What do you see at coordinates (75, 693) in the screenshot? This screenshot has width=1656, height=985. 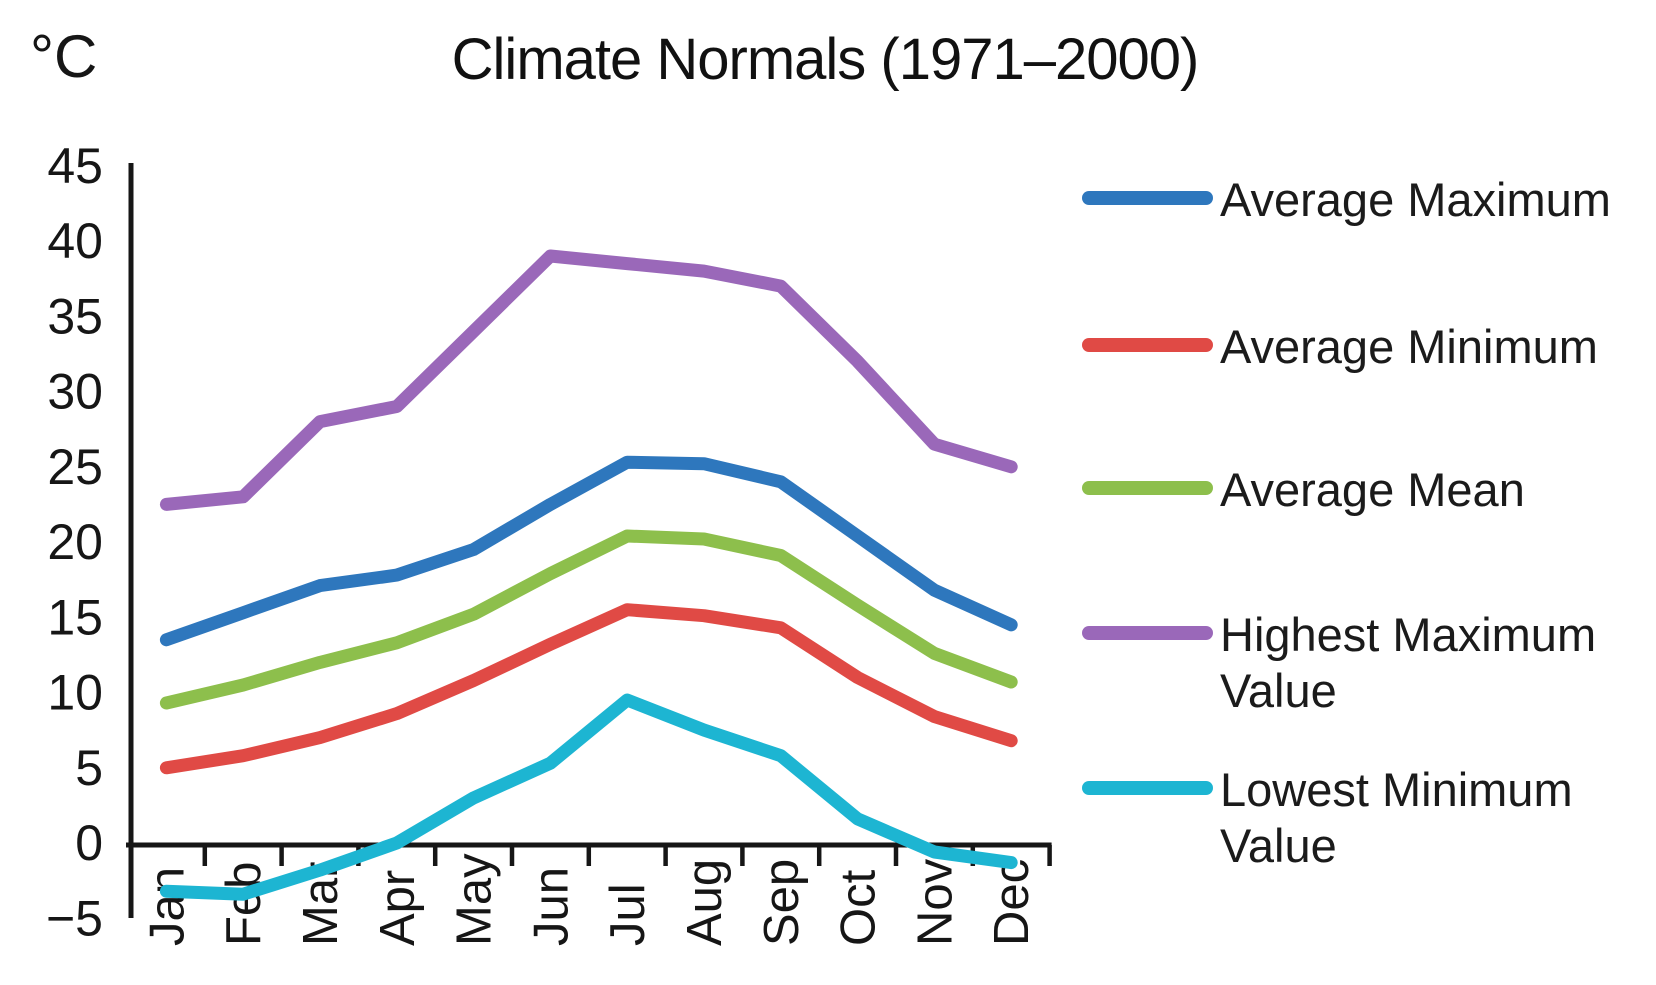 I see `y-tick-label: 10` at bounding box center [75, 693].